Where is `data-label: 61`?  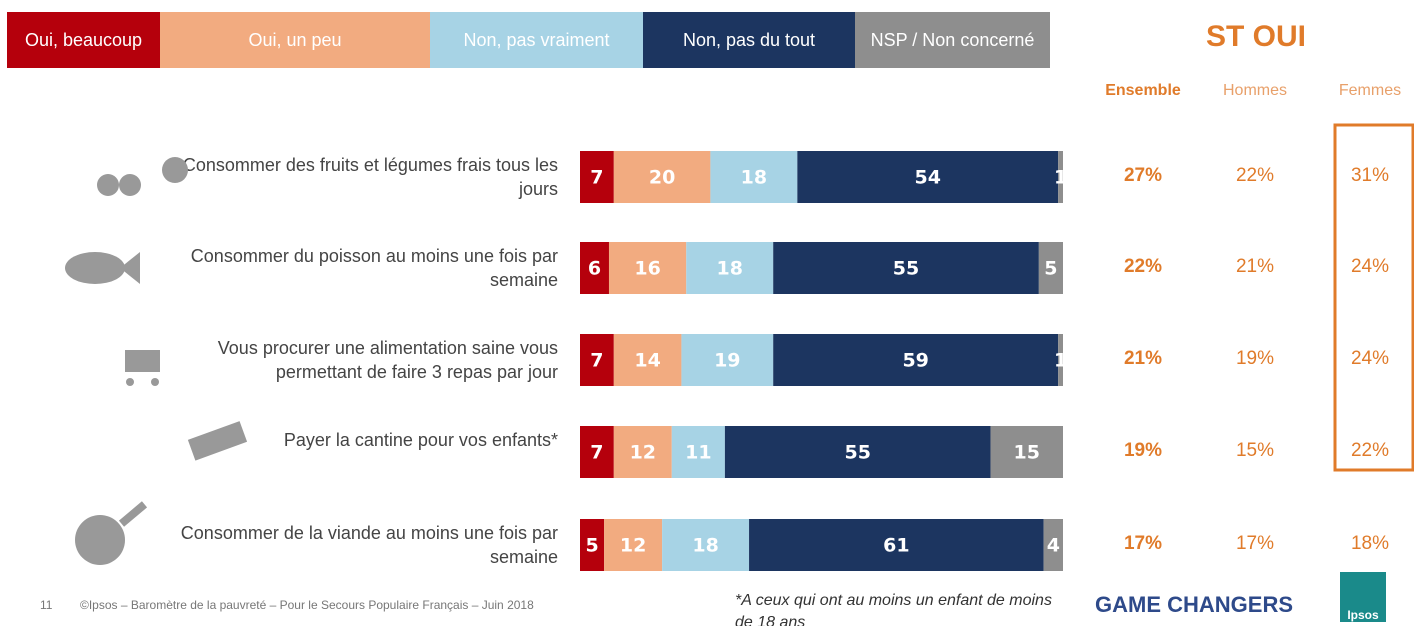
data-label: 61 is located at coordinates (896, 546).